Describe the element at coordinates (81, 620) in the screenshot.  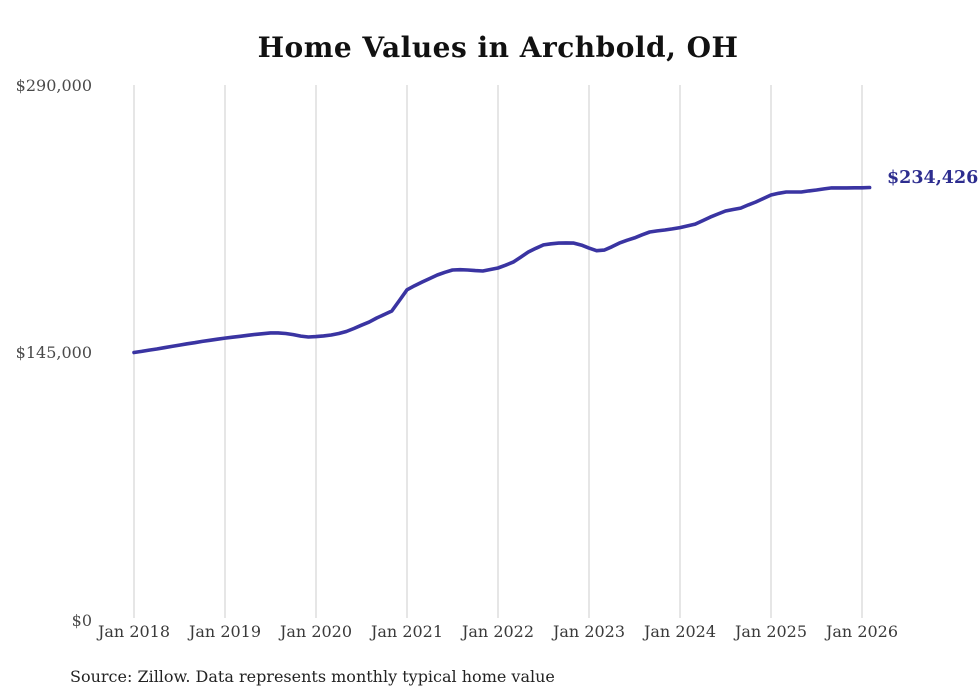
I see `y-tick-label-0: $0` at that location.